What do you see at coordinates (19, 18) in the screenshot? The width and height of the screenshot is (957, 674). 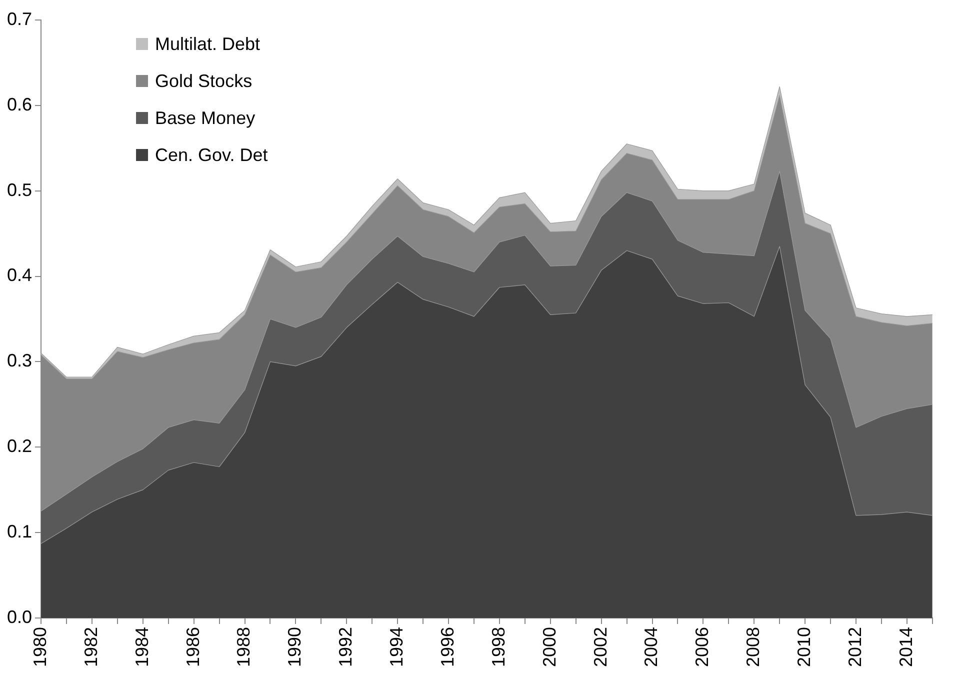 I see `y-tick-label: 0.7` at bounding box center [19, 18].